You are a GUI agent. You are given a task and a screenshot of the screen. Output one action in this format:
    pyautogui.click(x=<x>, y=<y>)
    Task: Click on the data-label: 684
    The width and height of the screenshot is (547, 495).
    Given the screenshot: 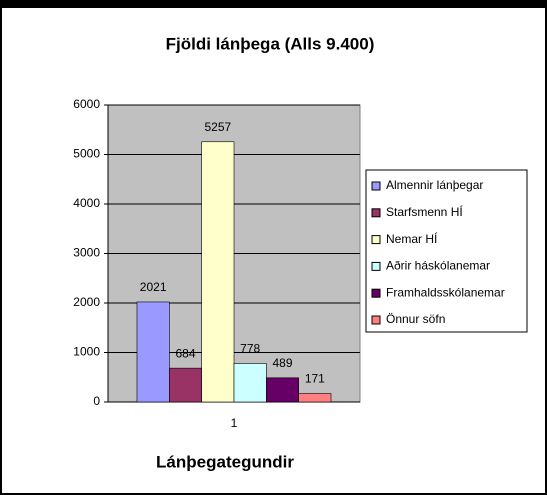 What is the action you would take?
    pyautogui.click(x=185, y=353)
    